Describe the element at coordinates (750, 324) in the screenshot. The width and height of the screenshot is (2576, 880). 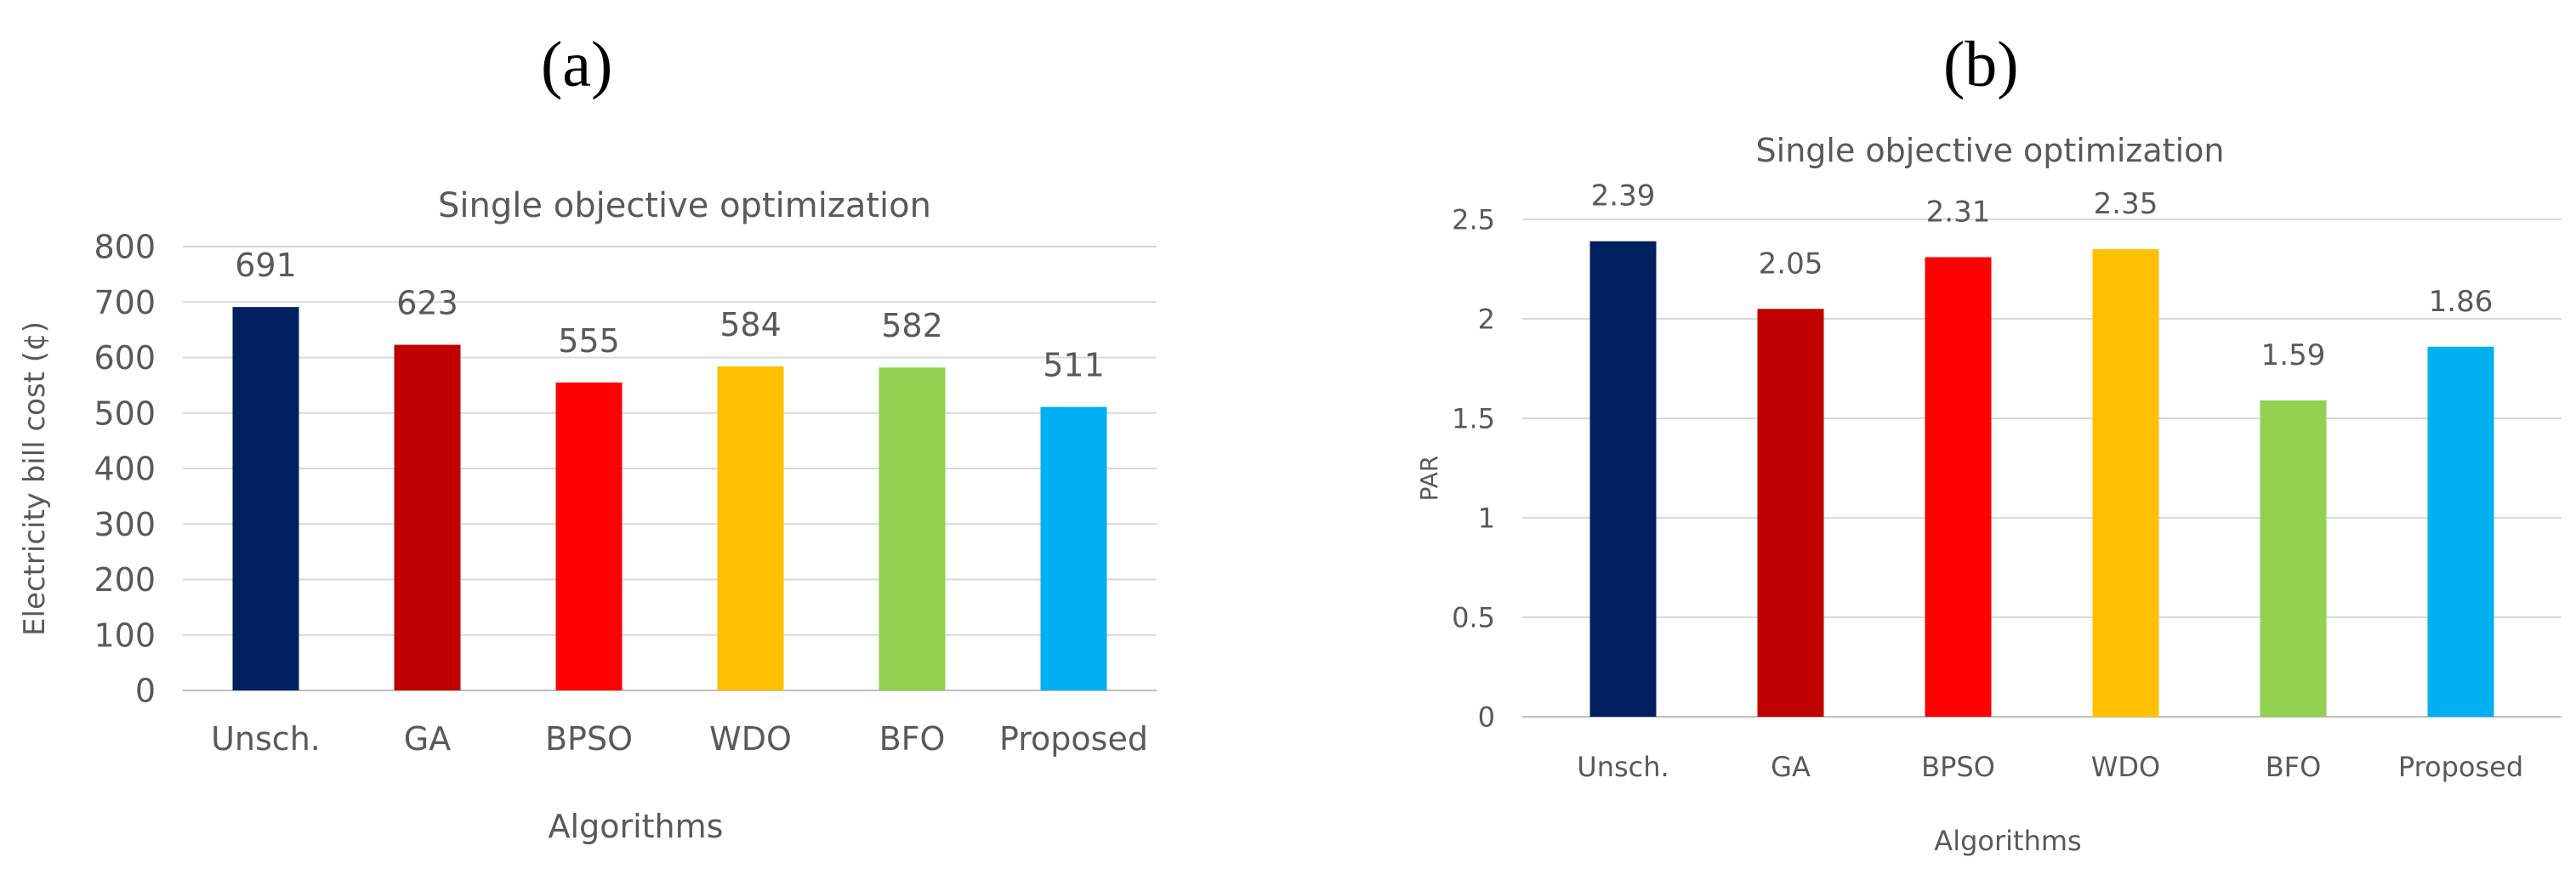
I see `data-label: 584` at that location.